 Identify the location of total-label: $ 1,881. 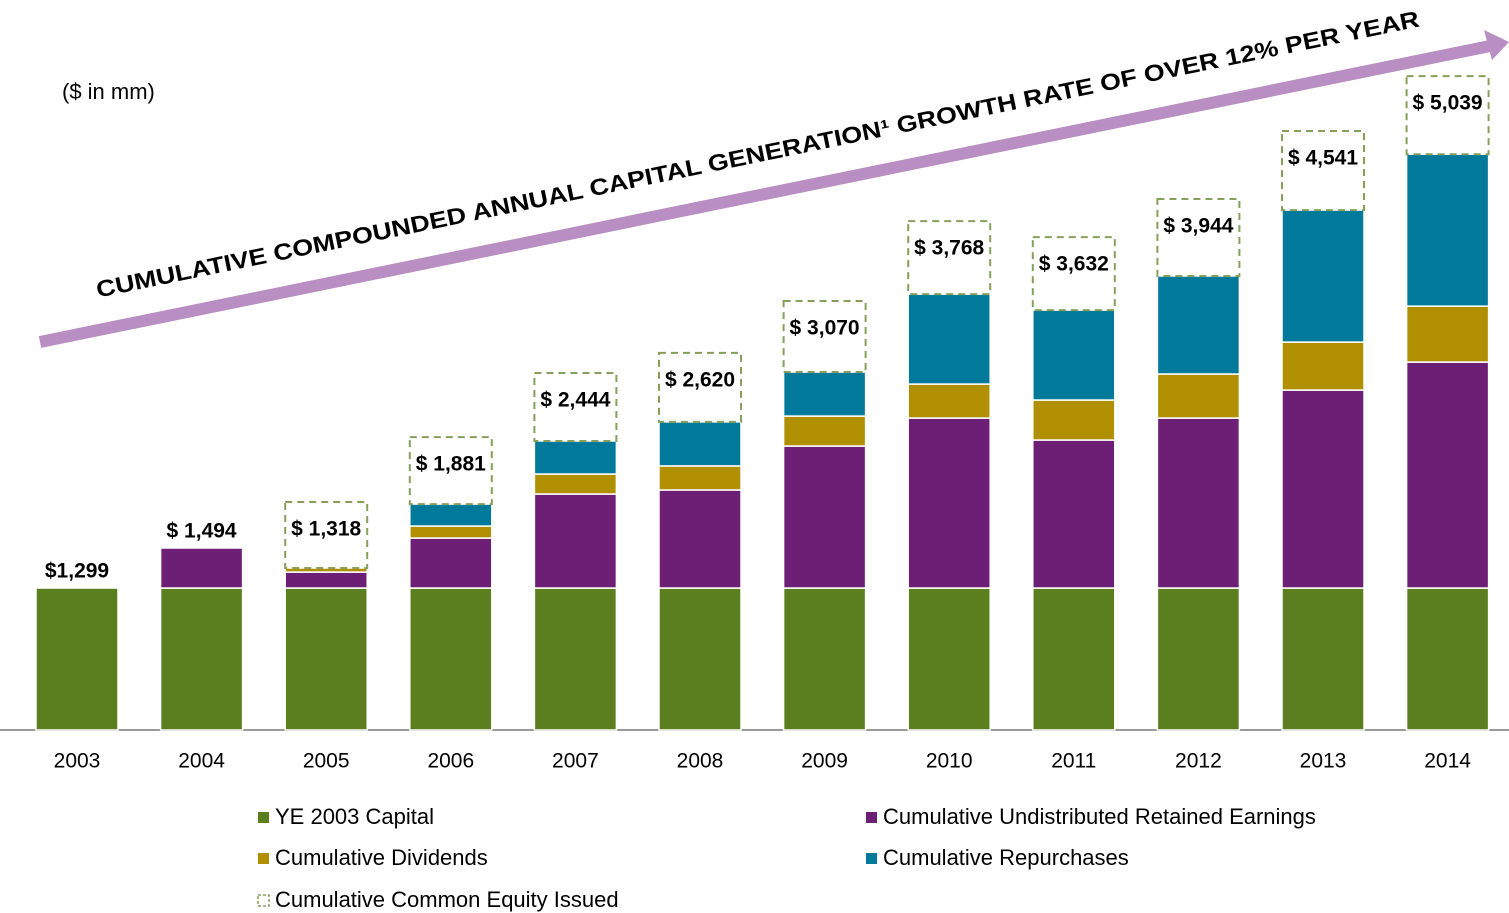
(451, 464).